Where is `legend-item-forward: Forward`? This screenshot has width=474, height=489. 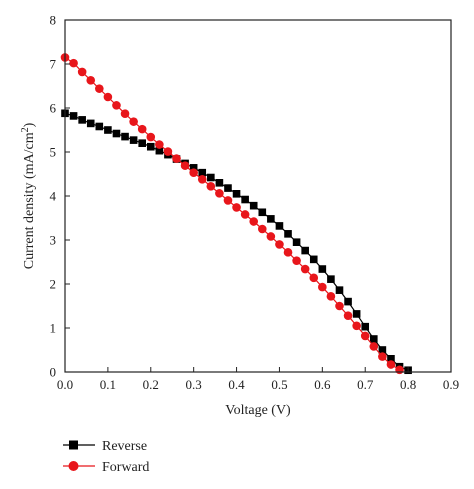 legend-item-forward: Forward is located at coordinates (106, 467).